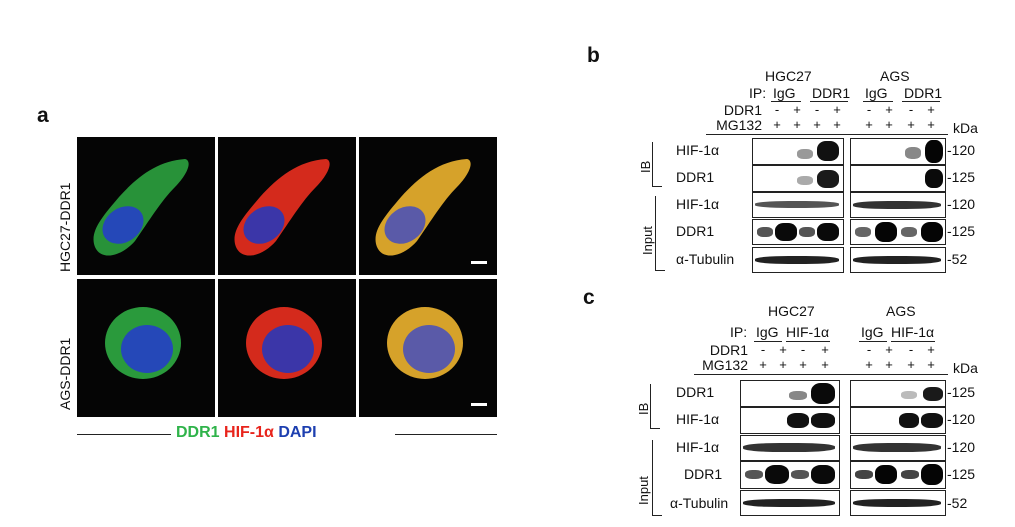 The height and width of the screenshot is (527, 1015). What do you see at coordinates (791, 311) in the screenshot?
I see `c-cell-line-hgc27: HGC27` at bounding box center [791, 311].